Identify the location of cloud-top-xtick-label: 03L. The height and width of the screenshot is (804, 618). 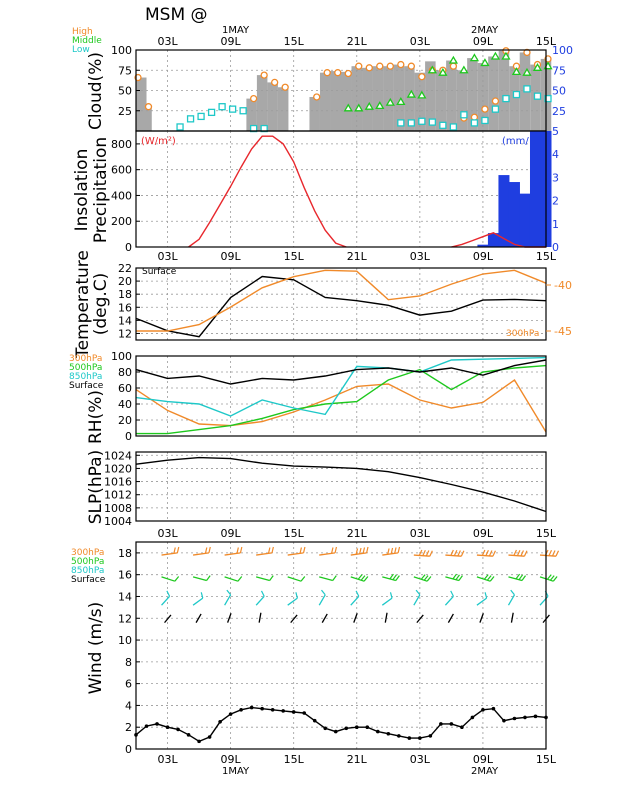
(167, 41).